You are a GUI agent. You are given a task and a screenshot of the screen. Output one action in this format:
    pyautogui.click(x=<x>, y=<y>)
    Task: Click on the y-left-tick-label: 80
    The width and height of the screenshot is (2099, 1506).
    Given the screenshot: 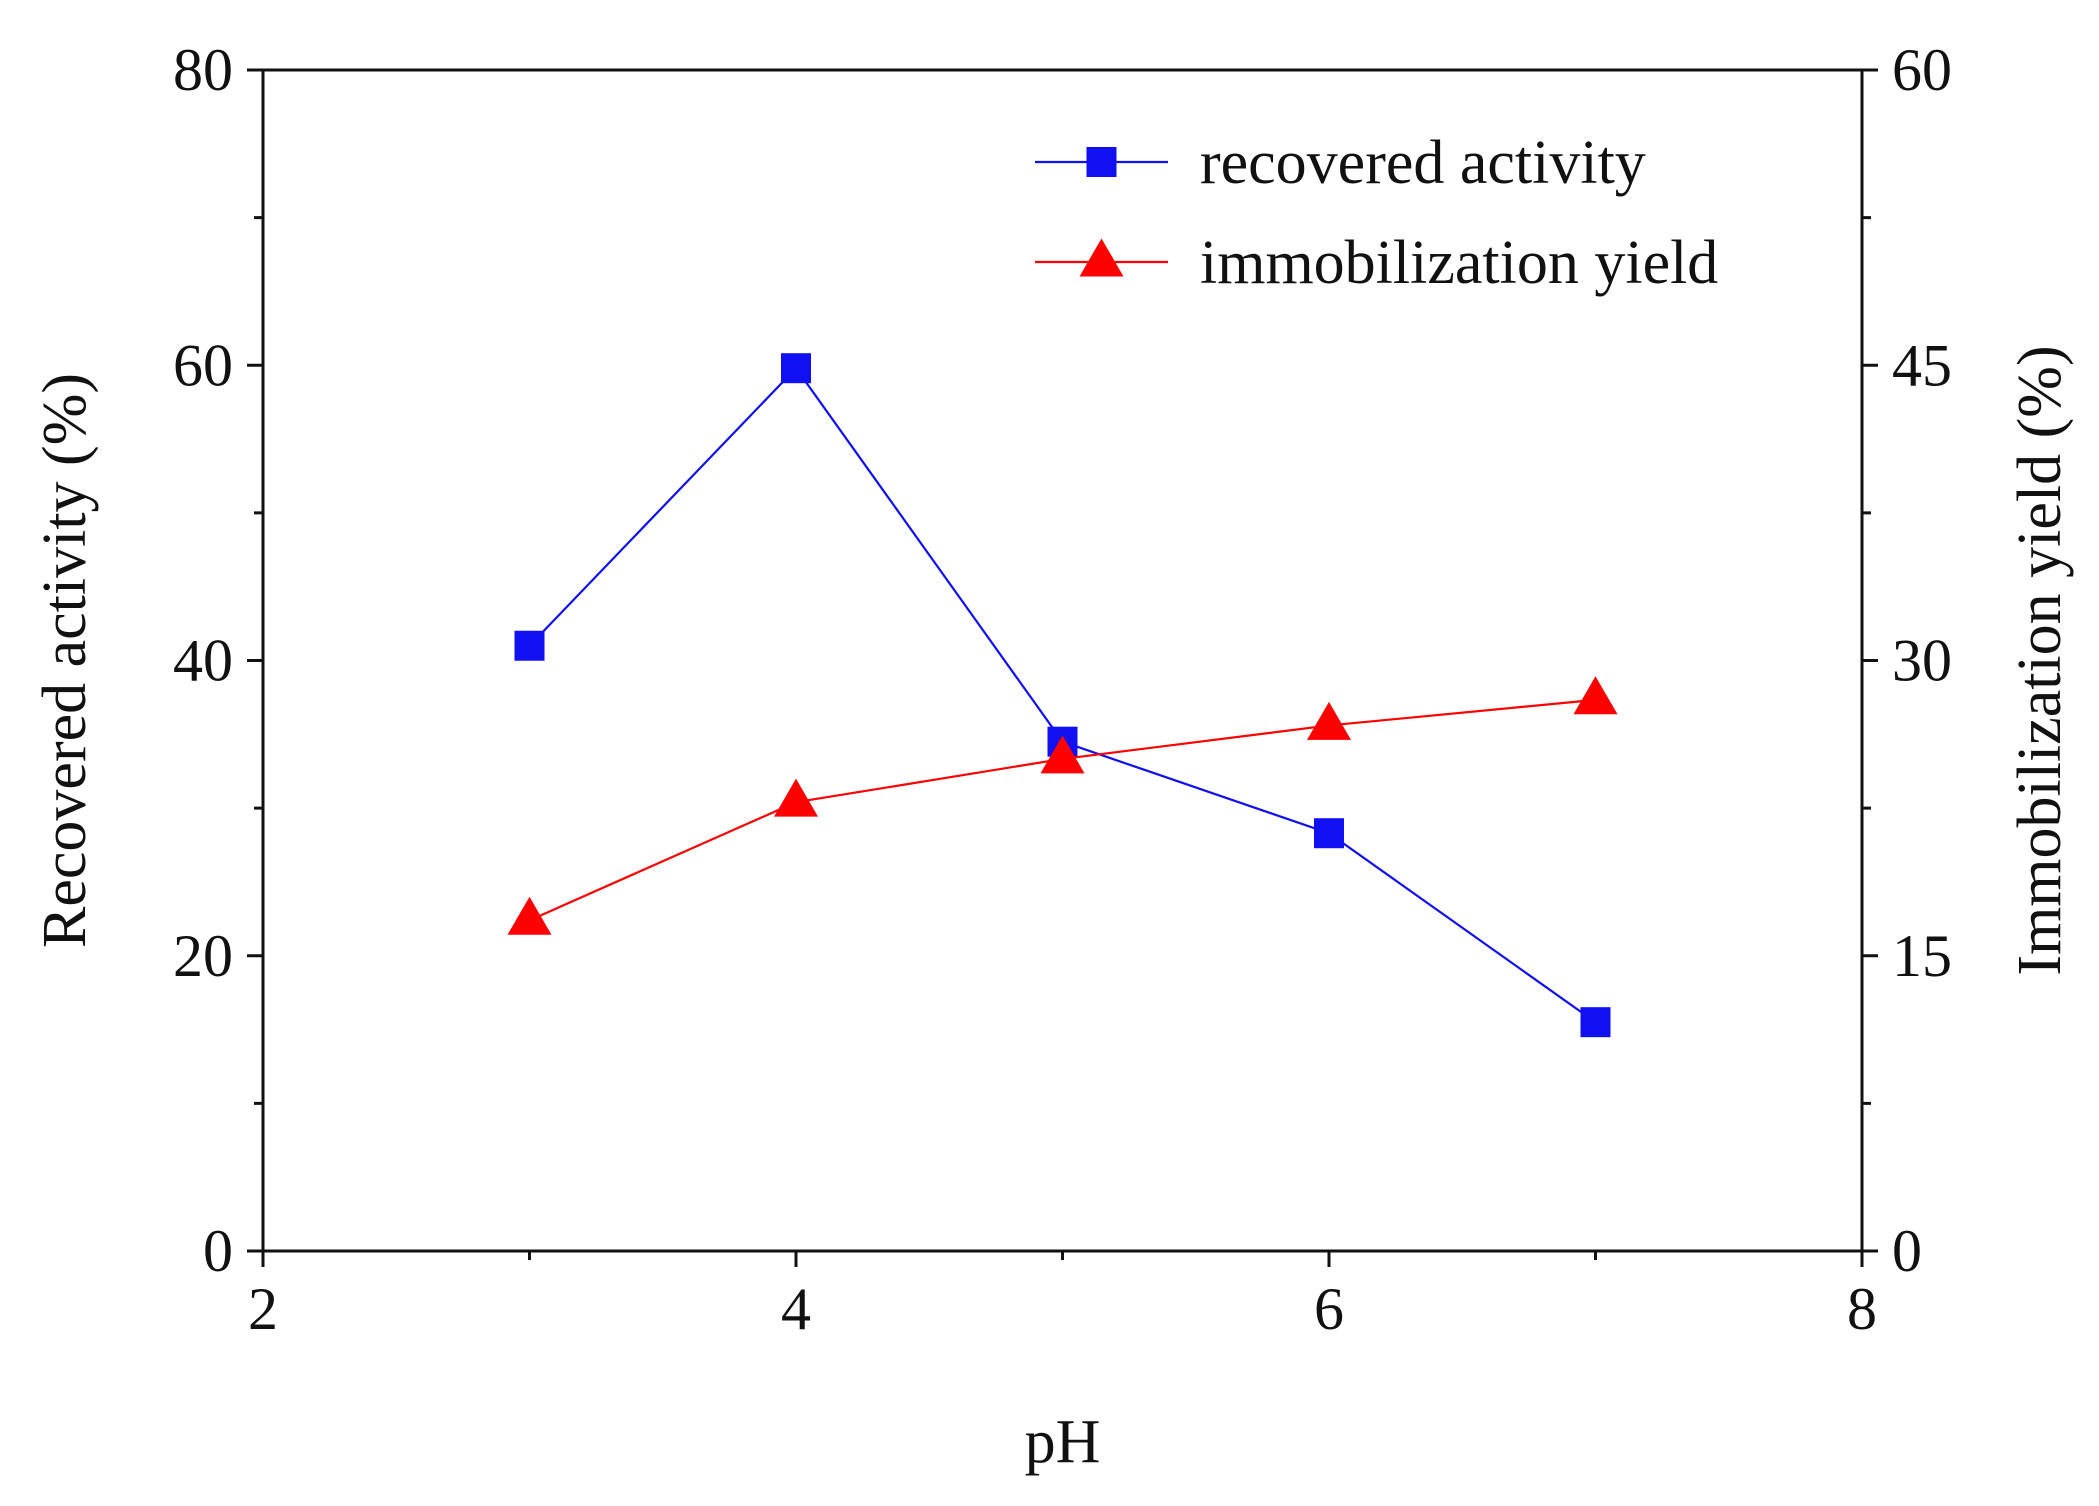 What is the action you would take?
    pyautogui.click(x=203, y=70)
    